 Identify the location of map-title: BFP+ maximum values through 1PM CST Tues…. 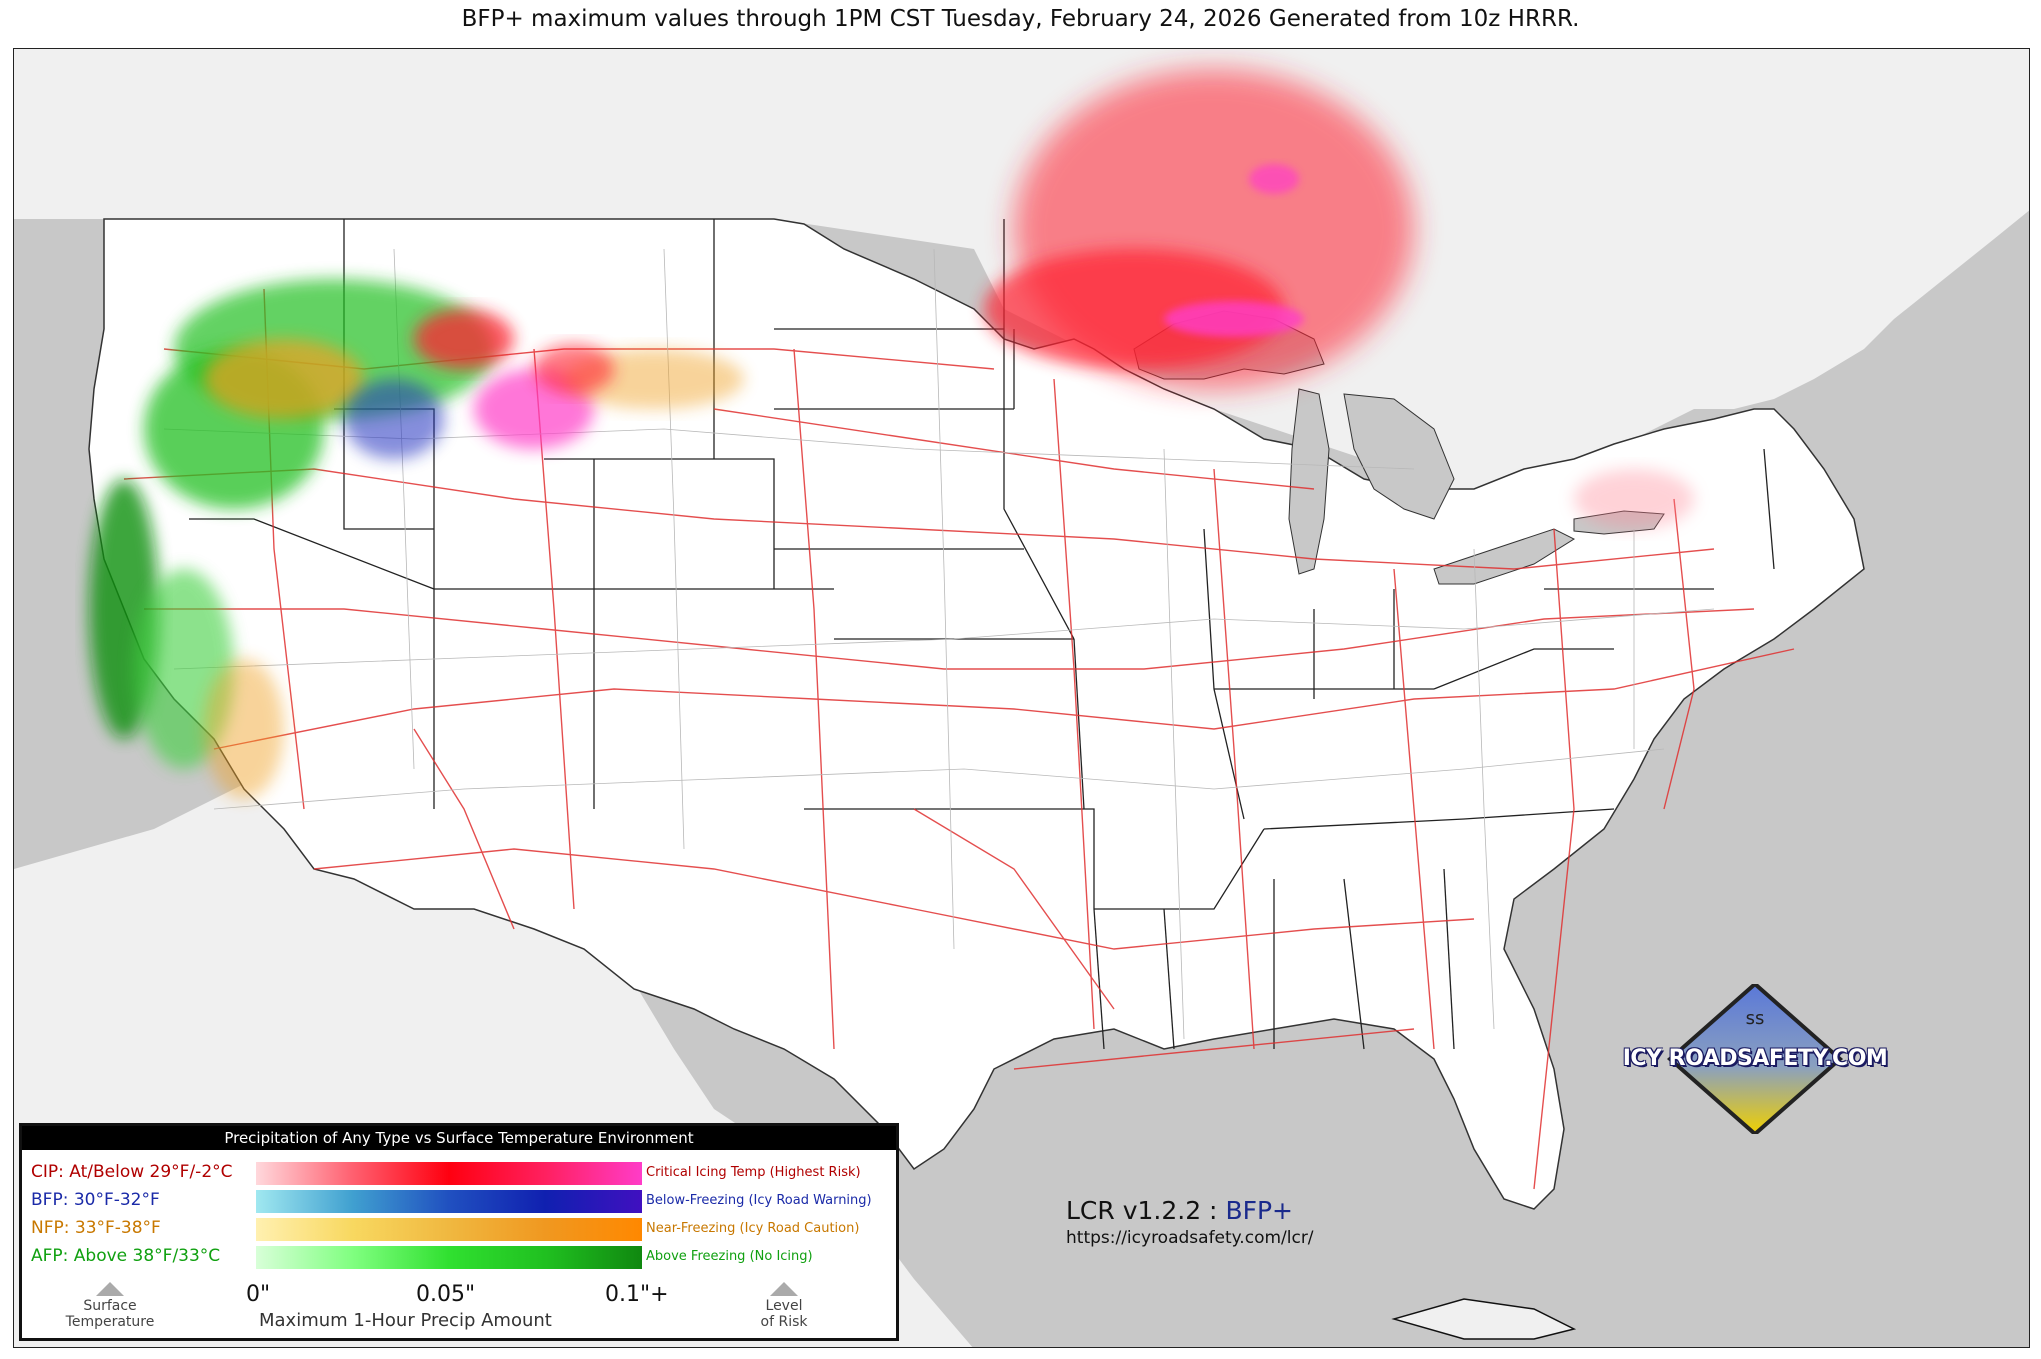
(1020, 19).